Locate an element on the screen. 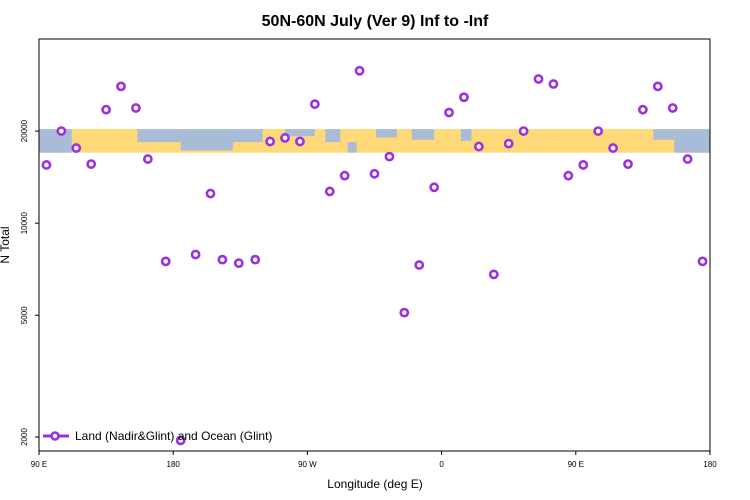 The image size is (750, 500). x-tick-label-1: 180 is located at coordinates (174, 464).